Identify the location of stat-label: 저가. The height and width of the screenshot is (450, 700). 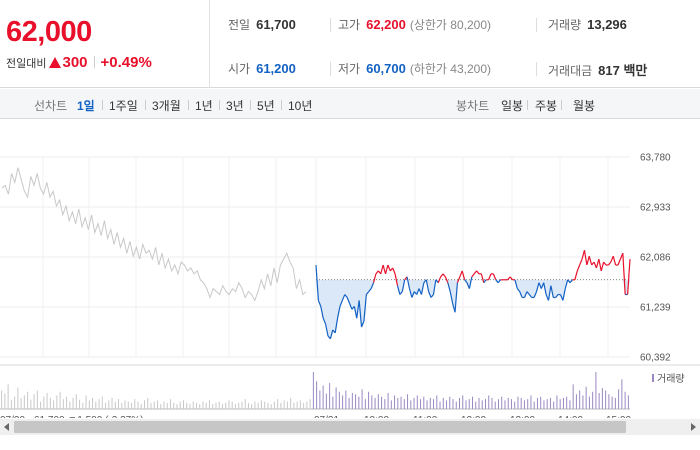
(349, 69).